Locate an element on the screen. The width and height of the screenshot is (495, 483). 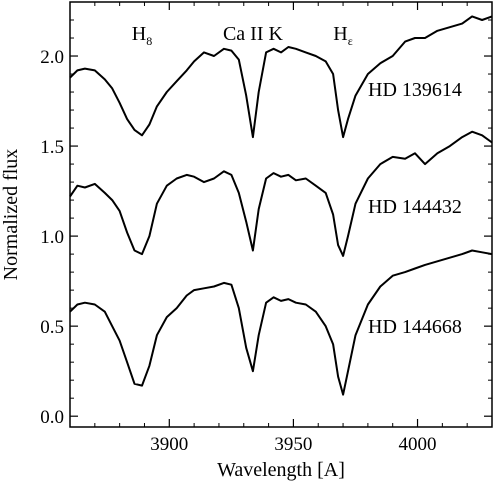
y-tick-label: 0.5 is located at coordinates (52, 327).